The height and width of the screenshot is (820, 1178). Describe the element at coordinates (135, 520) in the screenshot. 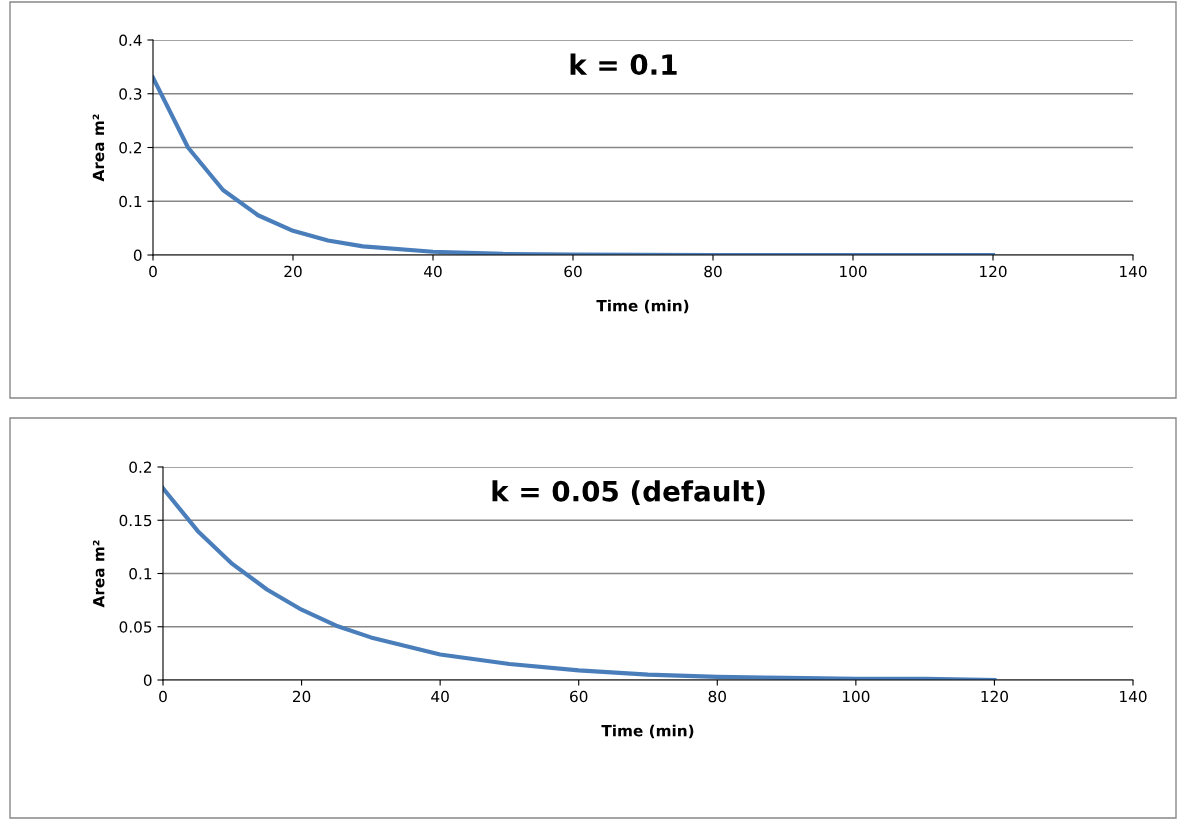

I see `y-tick-label: 0.15` at that location.